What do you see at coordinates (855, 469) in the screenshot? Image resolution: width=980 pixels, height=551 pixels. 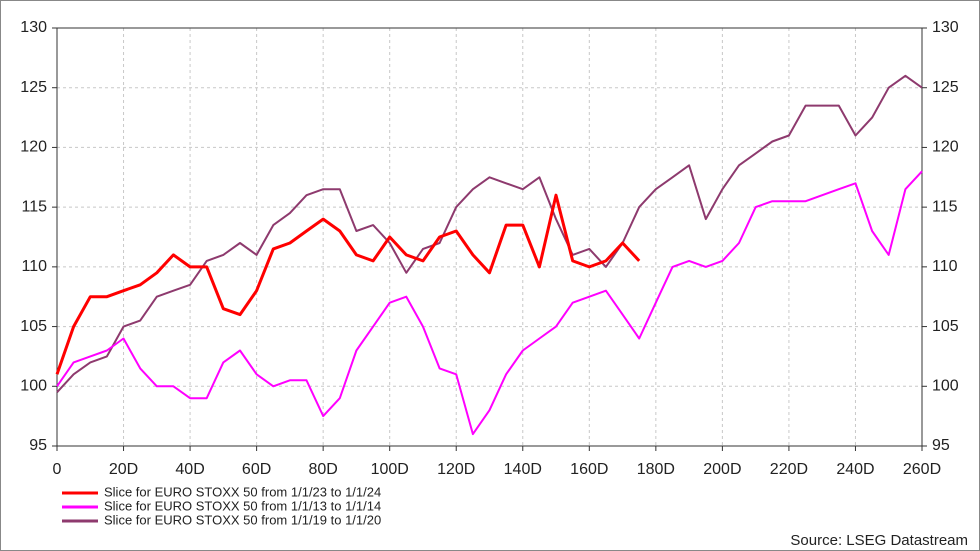 I see `x-tick-label: 240D` at bounding box center [855, 469].